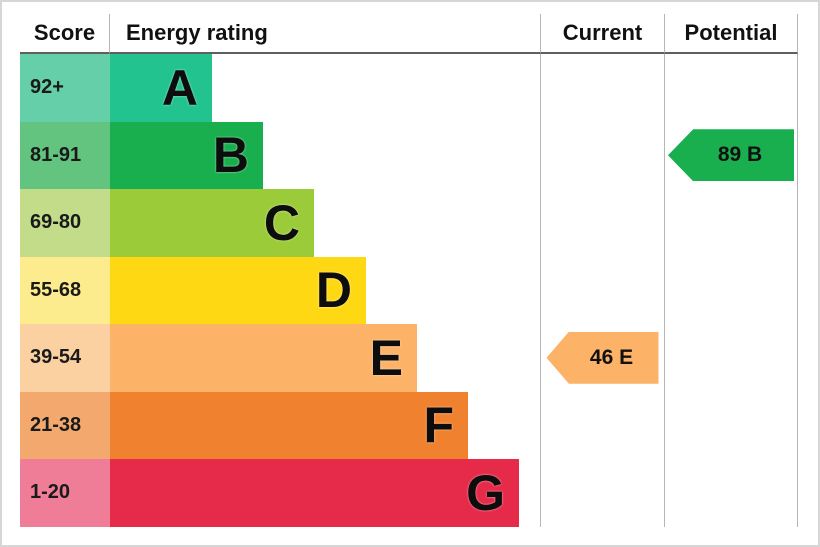  I want to click on rating-letter-b: B, so click(230, 155).